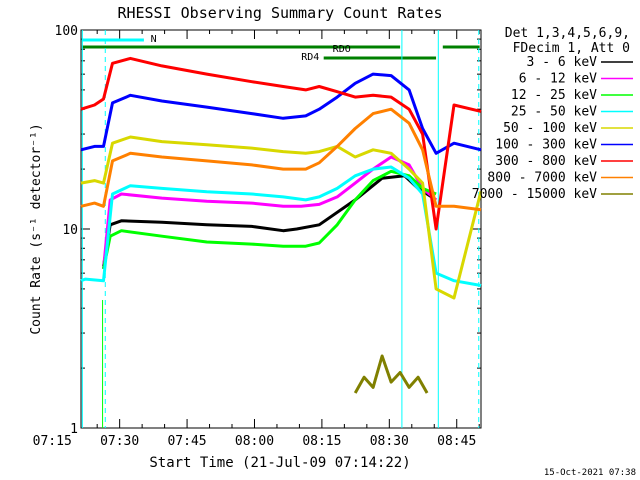  I want to click on x-tick-label: 08:30, so click(389, 441).